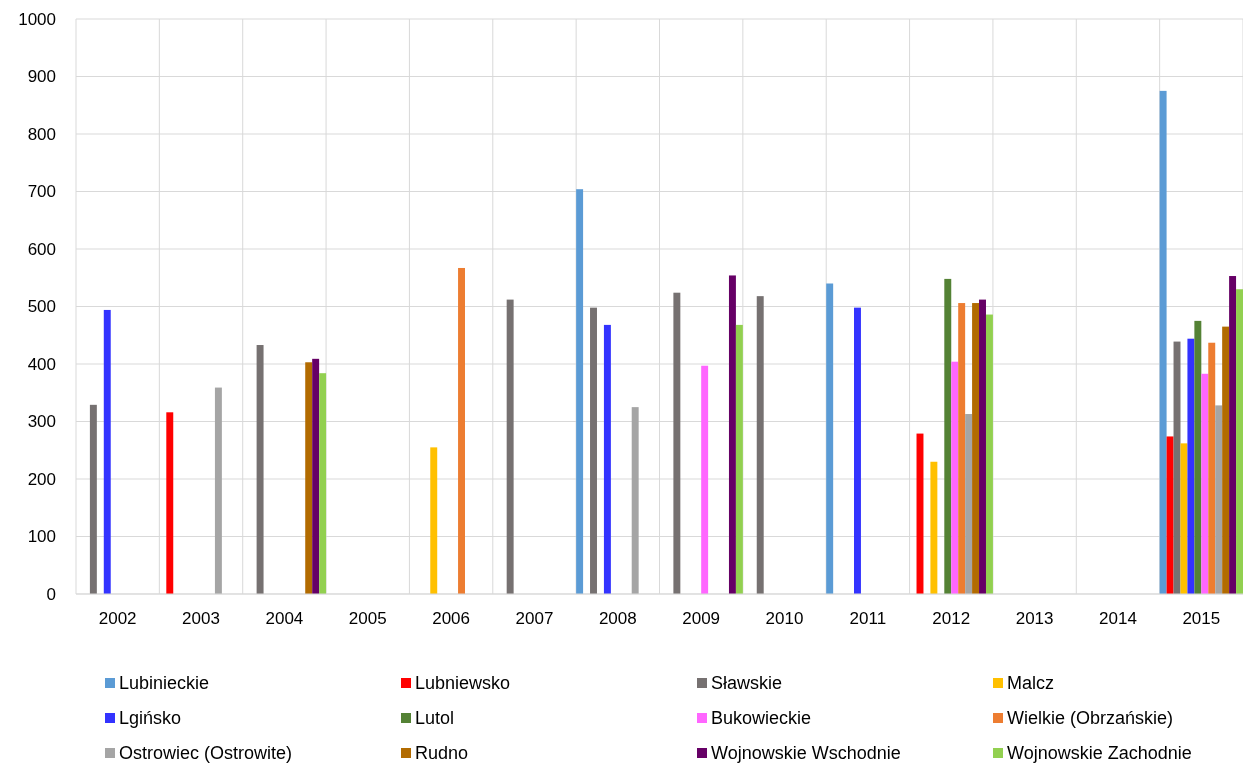 This screenshot has height=772, width=1243. I want to click on y-tick-label: 0, so click(51, 594).